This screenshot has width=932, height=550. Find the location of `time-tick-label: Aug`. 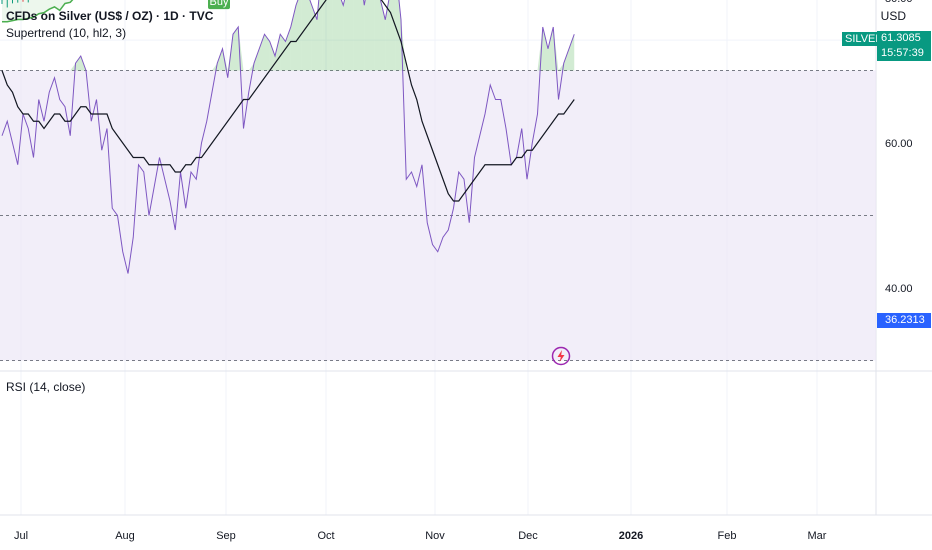

time-tick-label: Aug is located at coordinates (125, 536).